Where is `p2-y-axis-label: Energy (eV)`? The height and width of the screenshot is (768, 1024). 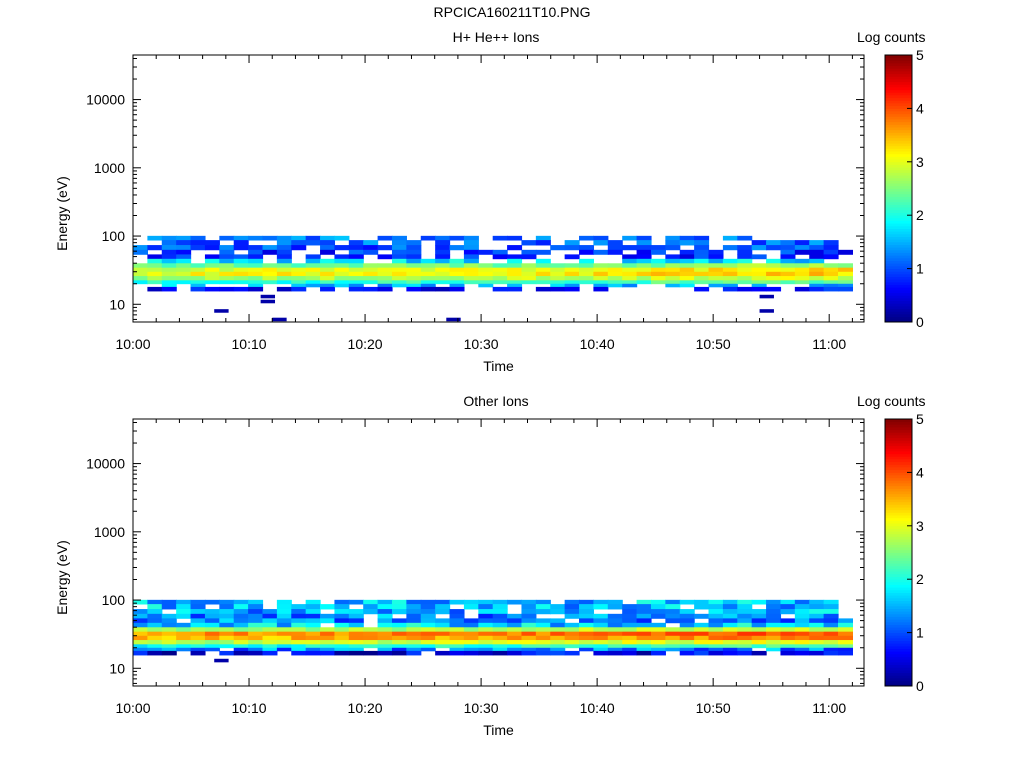 p2-y-axis-label: Energy (eV) is located at coordinates (62, 577).